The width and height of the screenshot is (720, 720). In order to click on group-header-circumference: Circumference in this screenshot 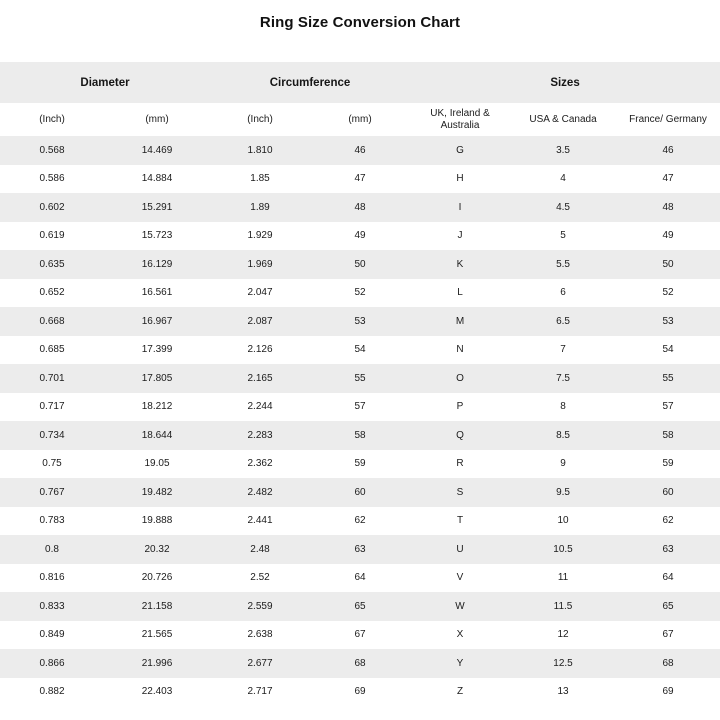, I will do `click(310, 82)`.